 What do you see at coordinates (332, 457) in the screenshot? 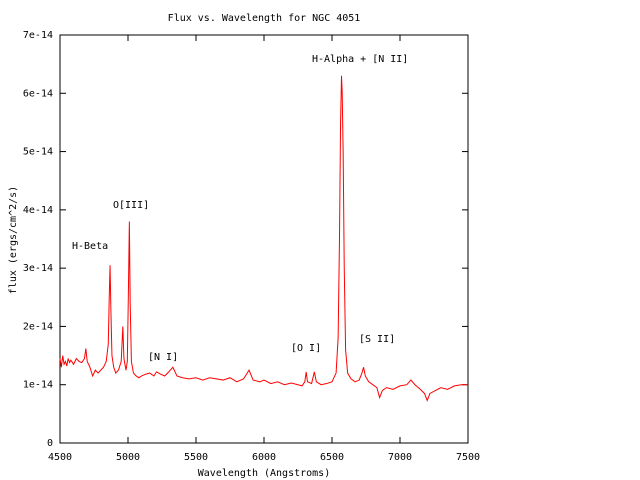
I see `x-tick-label: 6500` at bounding box center [332, 457].